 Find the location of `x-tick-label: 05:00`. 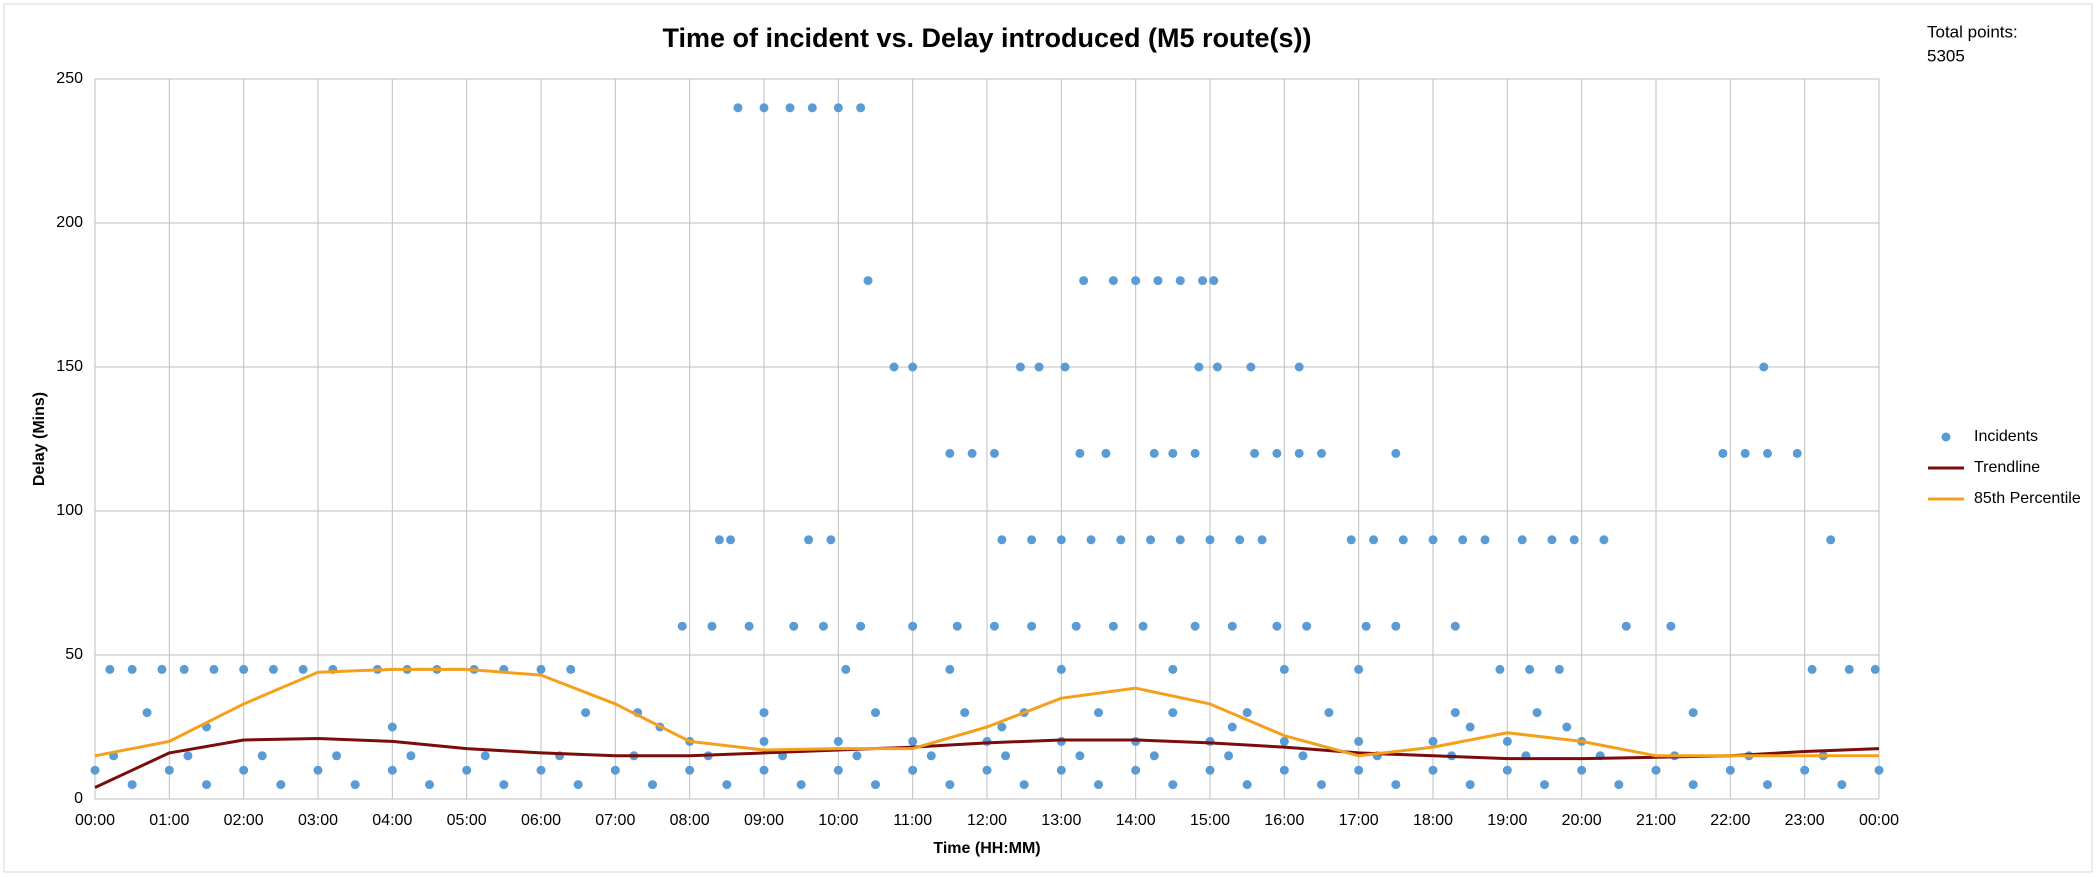

x-tick-label: 05:00 is located at coordinates (467, 820).